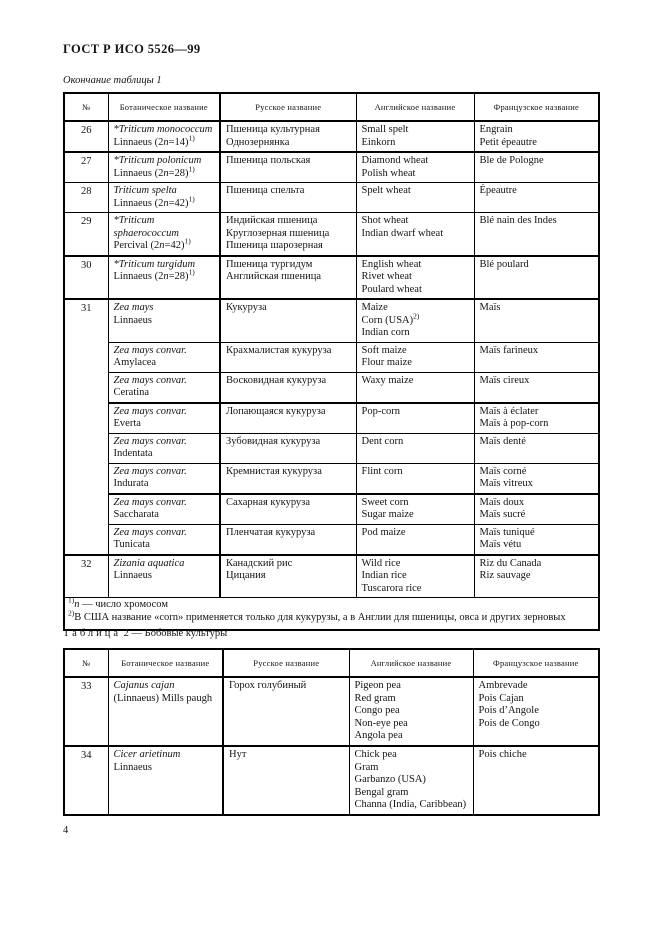  I want to click on cell-english: Small spelt Einkorn, so click(415, 136).